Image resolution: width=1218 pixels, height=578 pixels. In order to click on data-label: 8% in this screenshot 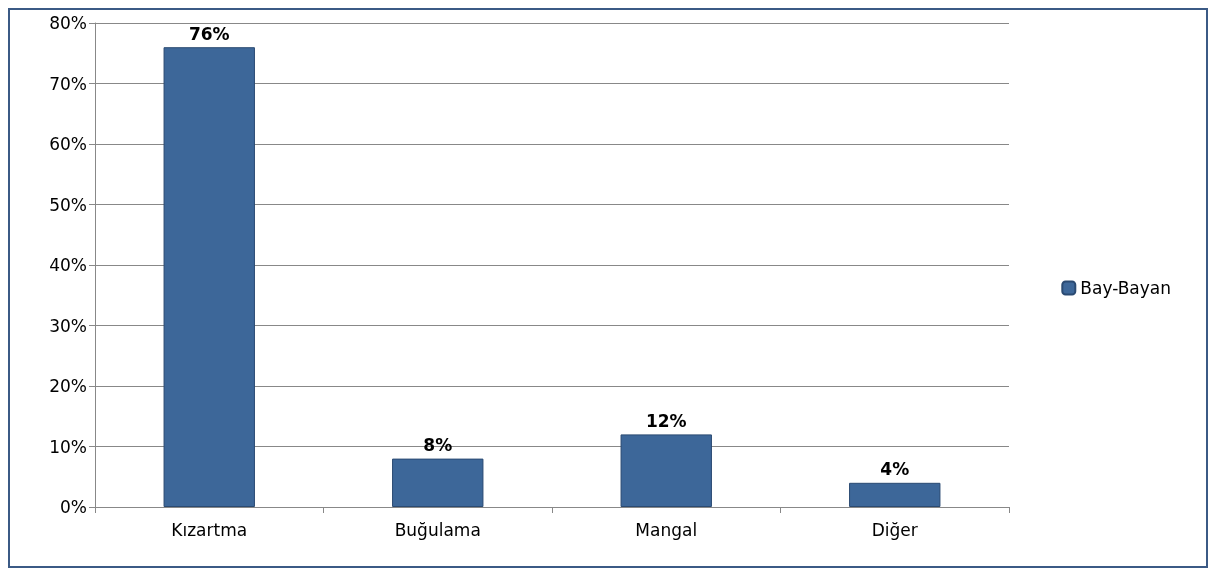, I will do `click(438, 445)`.